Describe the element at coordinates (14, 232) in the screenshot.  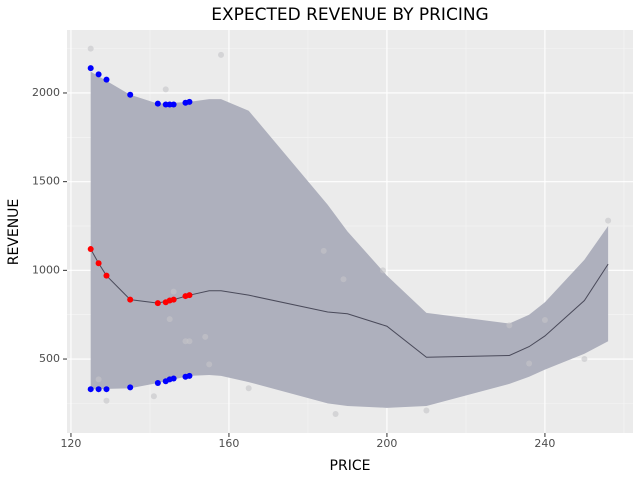
I see `y-axis-label: REVENUE` at that location.